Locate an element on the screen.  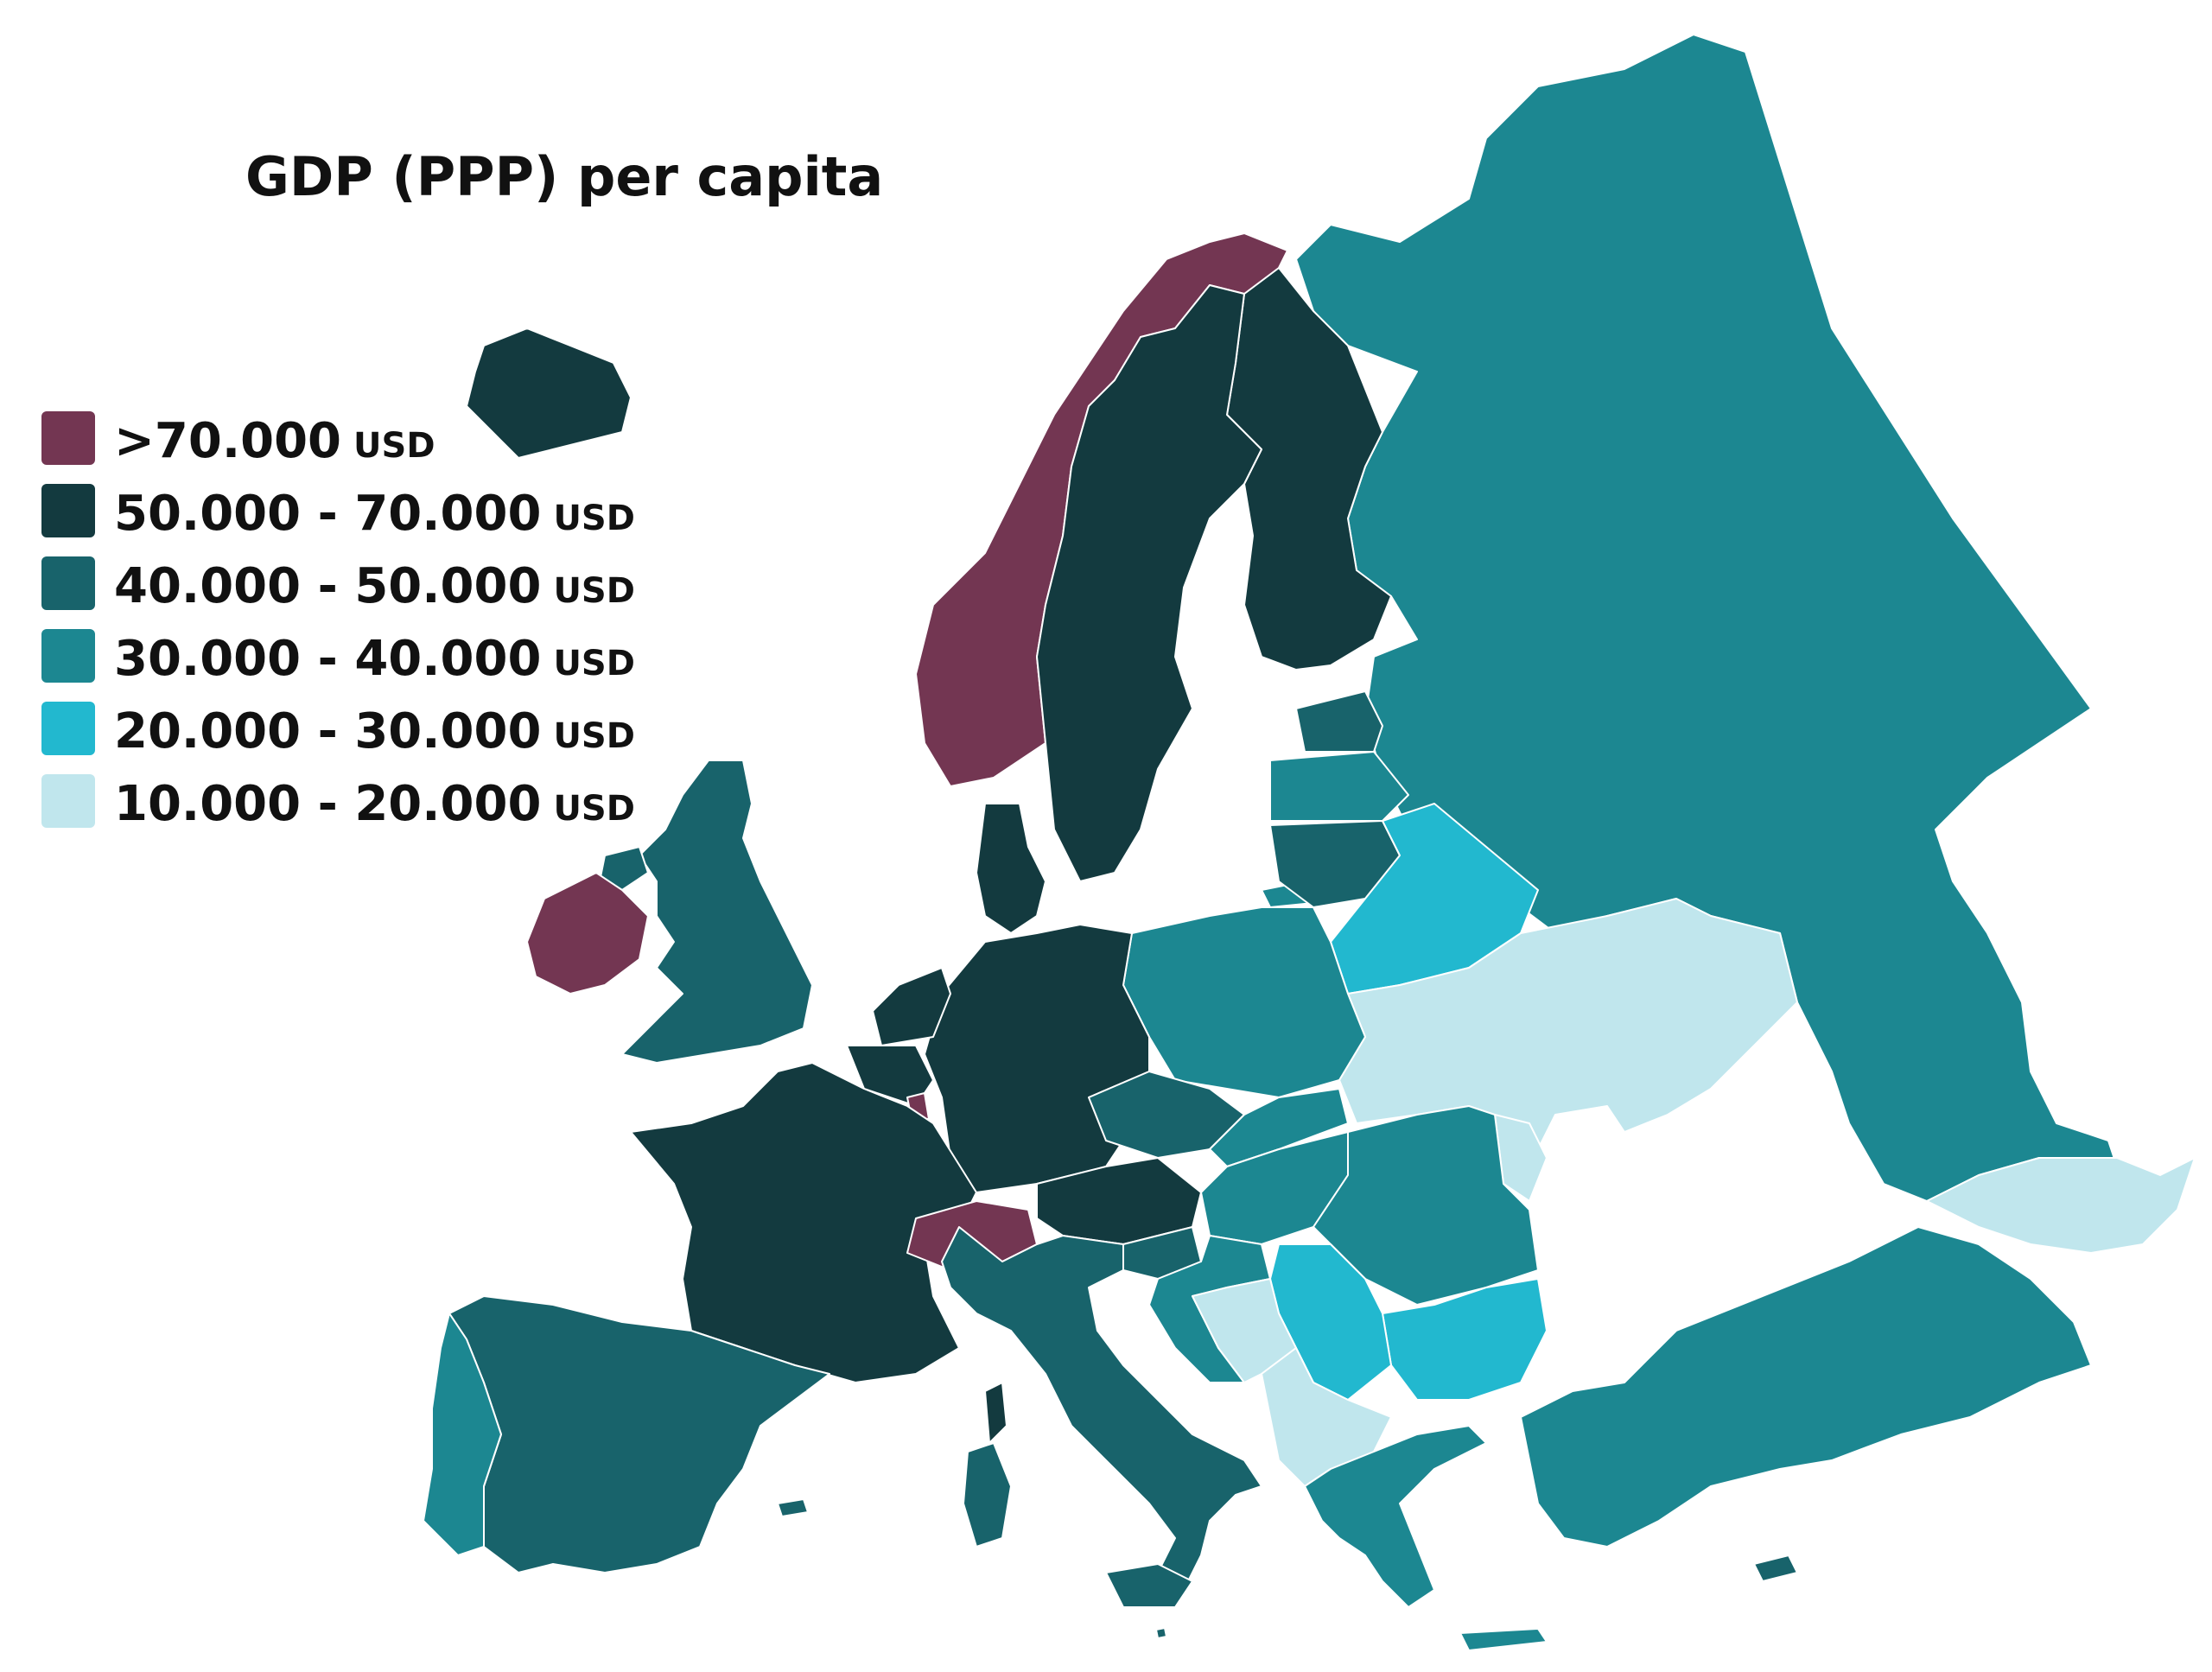
legend-range: 20.000 - 30.000 is located at coordinates (328, 731).